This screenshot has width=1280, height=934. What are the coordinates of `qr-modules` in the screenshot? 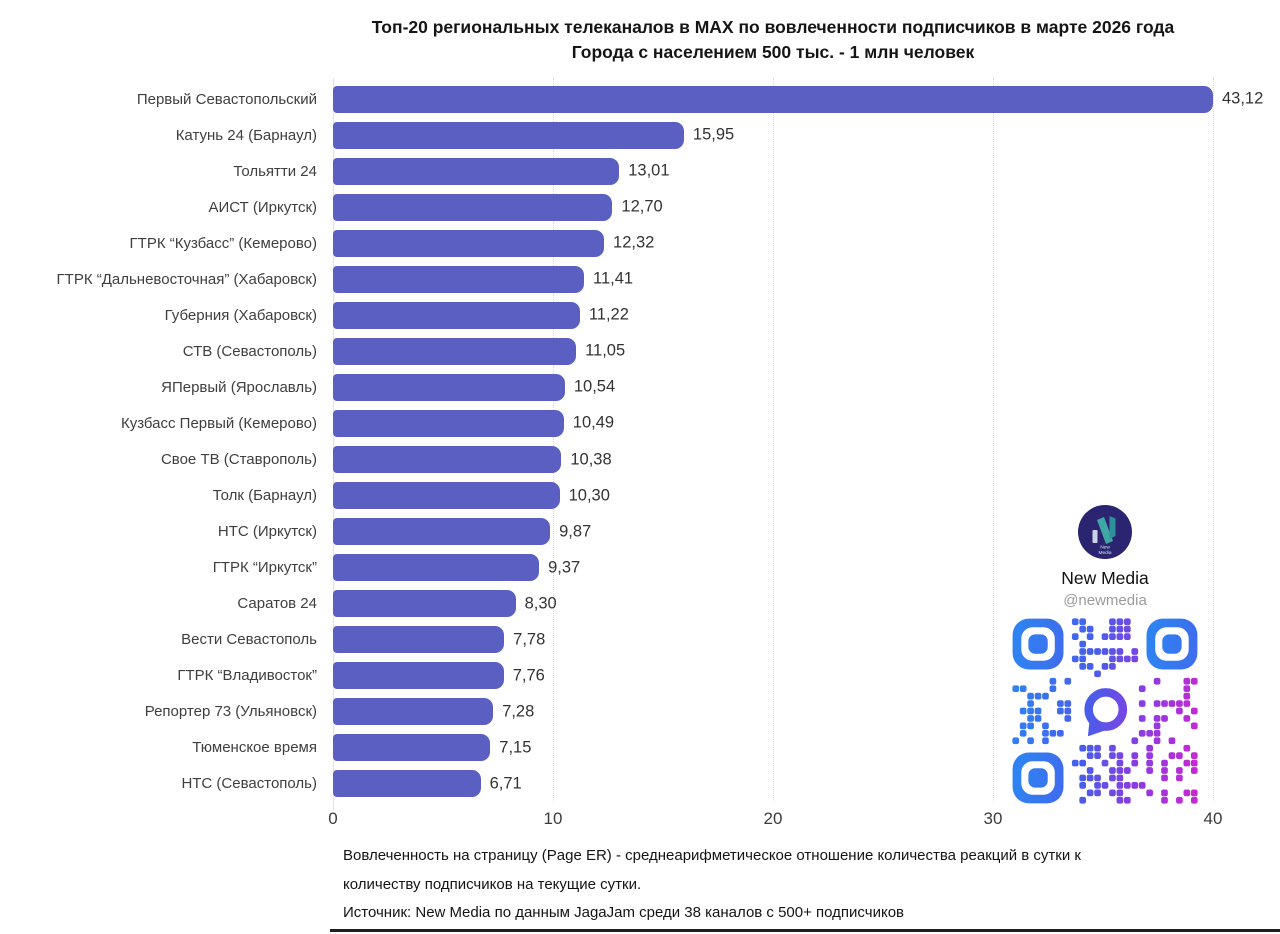 It's located at (1105, 711).